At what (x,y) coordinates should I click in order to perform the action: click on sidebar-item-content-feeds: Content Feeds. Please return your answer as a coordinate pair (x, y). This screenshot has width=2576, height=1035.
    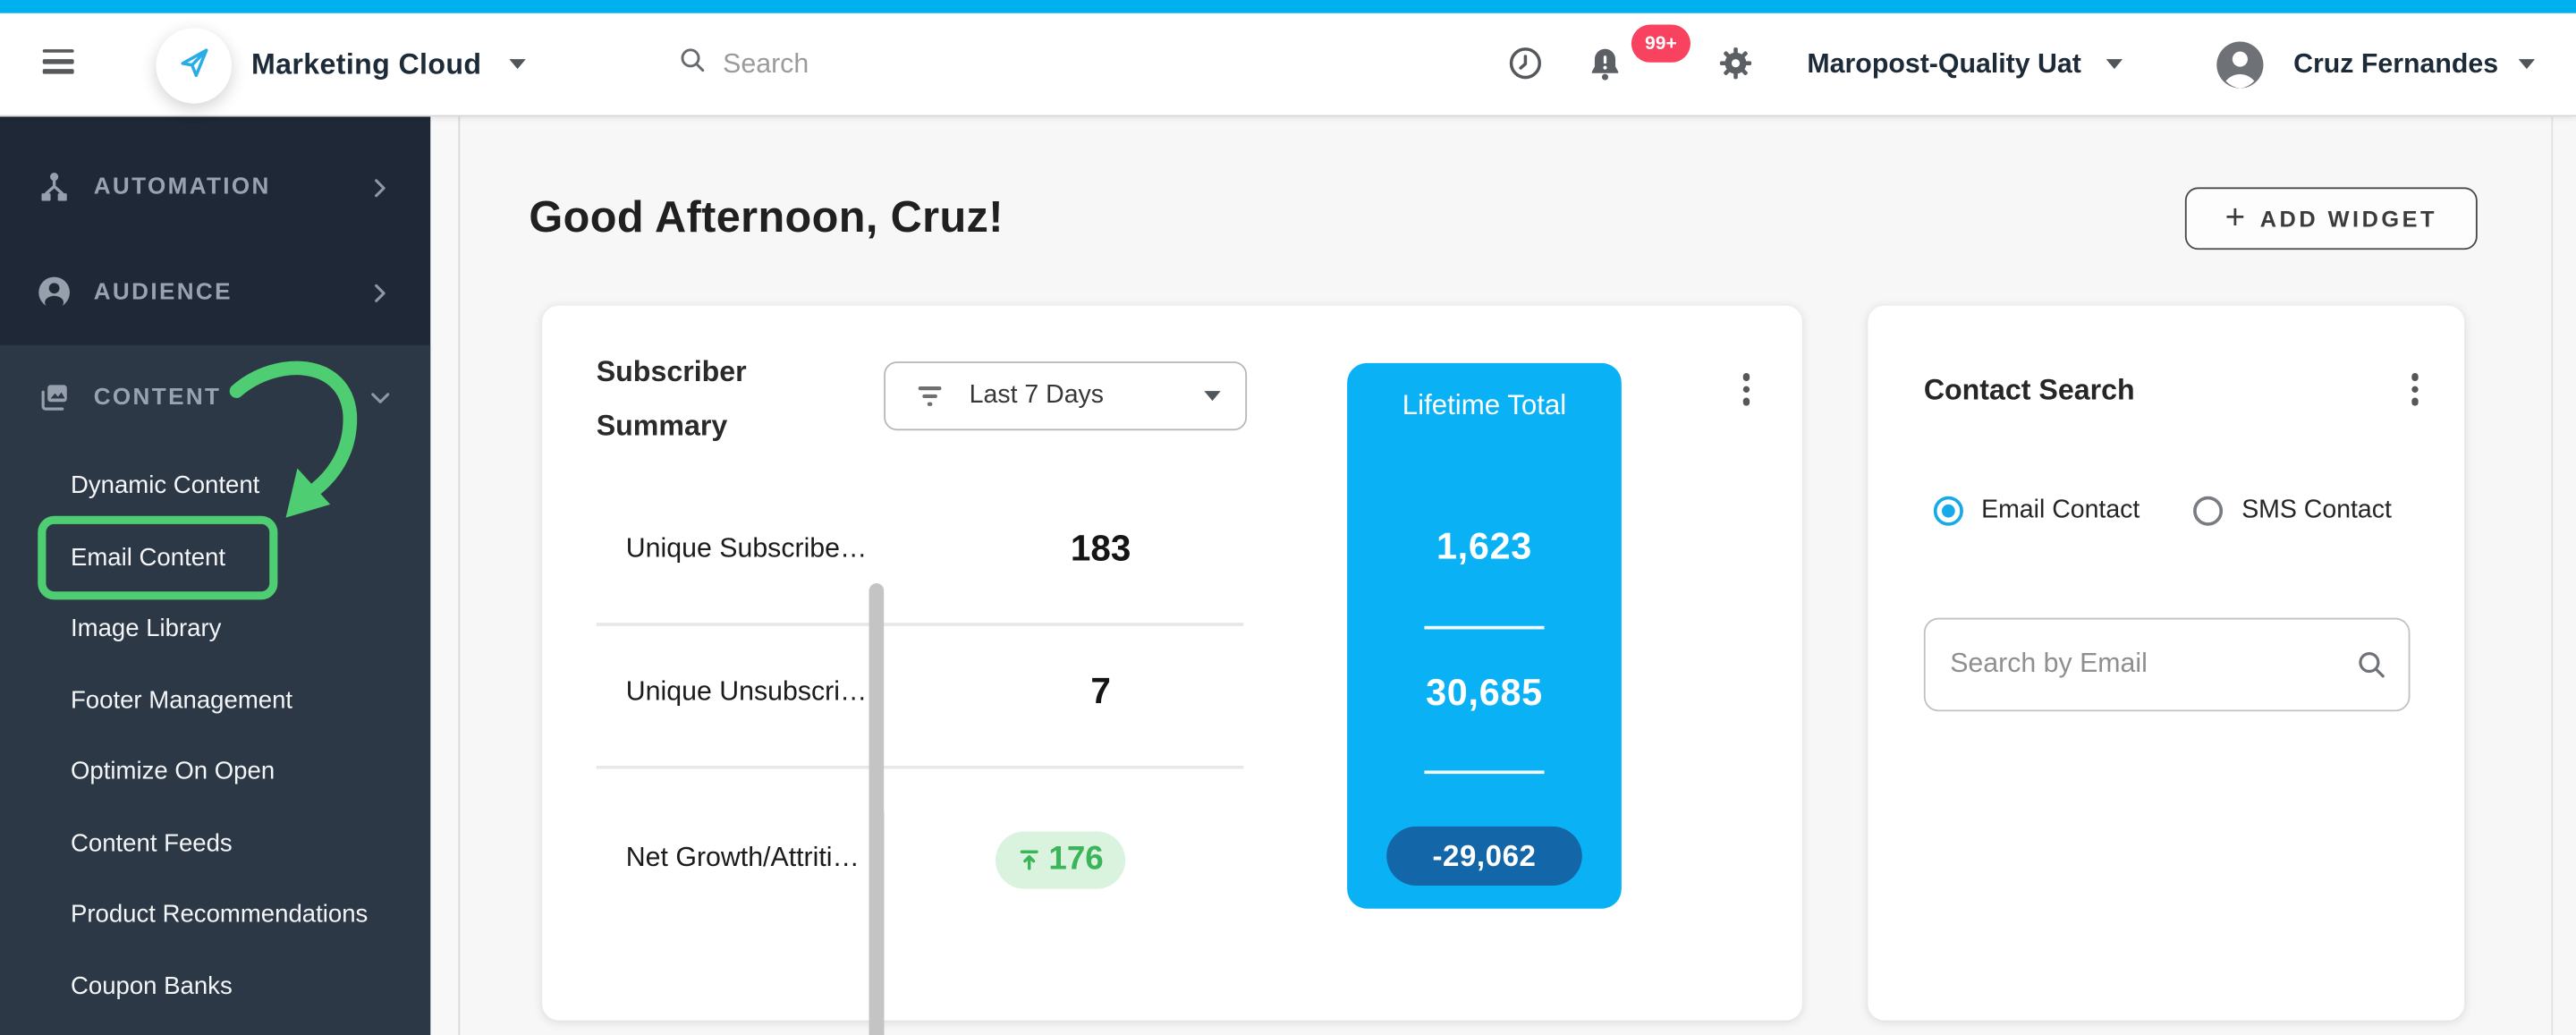
    Looking at the image, I should click on (151, 843).